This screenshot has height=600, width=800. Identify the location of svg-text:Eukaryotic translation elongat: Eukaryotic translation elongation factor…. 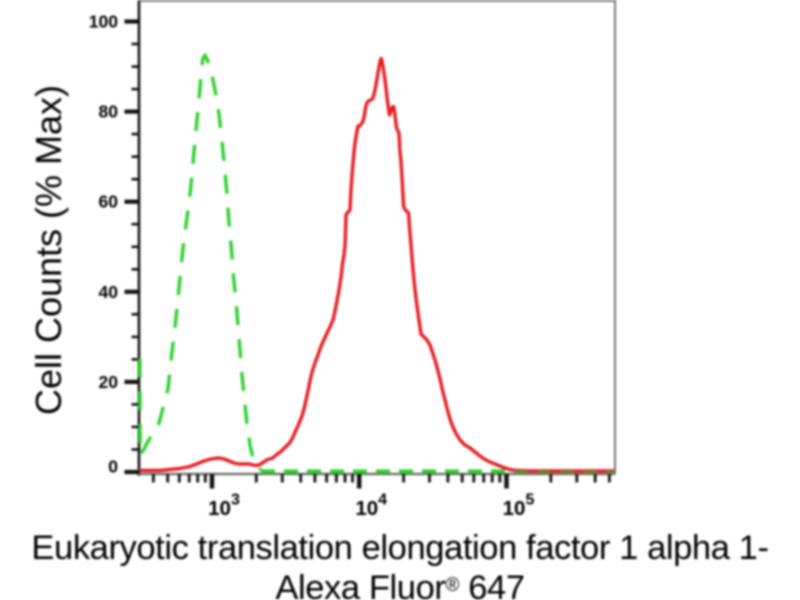
(399, 548).